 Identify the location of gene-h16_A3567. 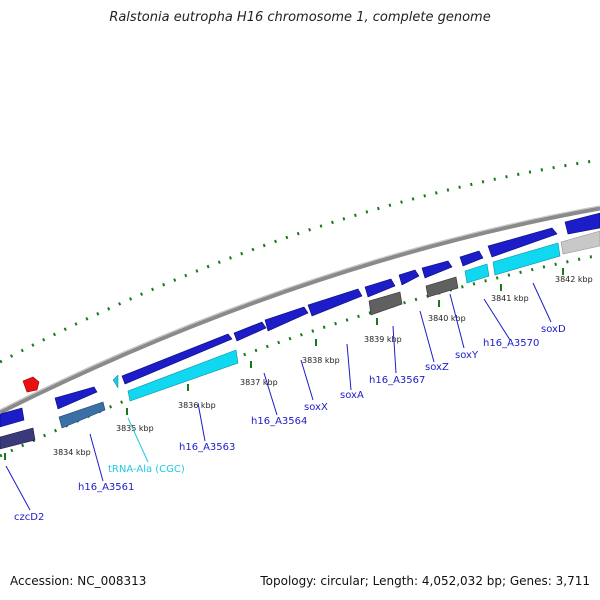
(380, 288).